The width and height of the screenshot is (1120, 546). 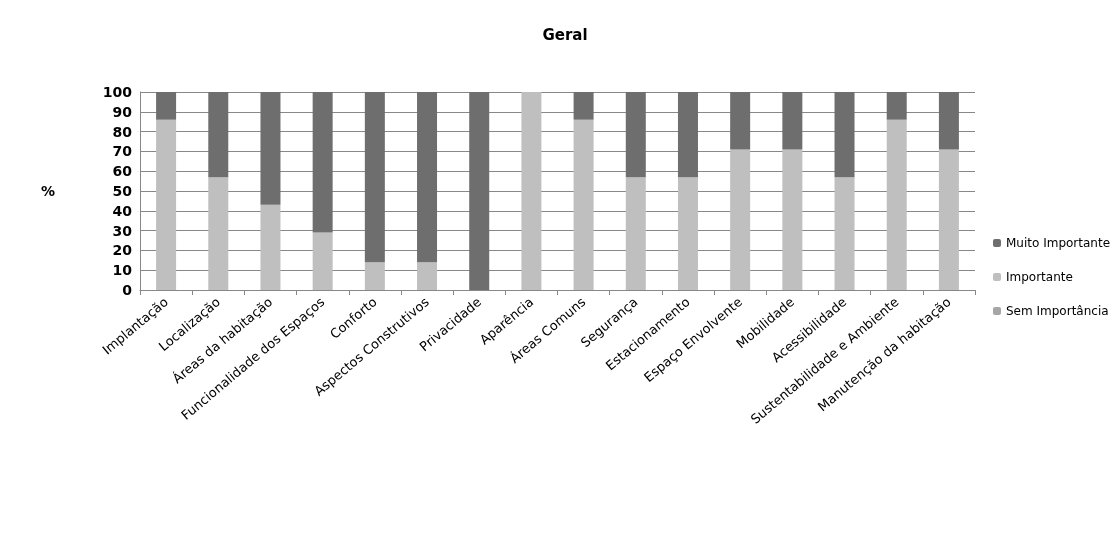 What do you see at coordinates (122, 191) in the screenshot?
I see `y-tick-label: 50` at bounding box center [122, 191].